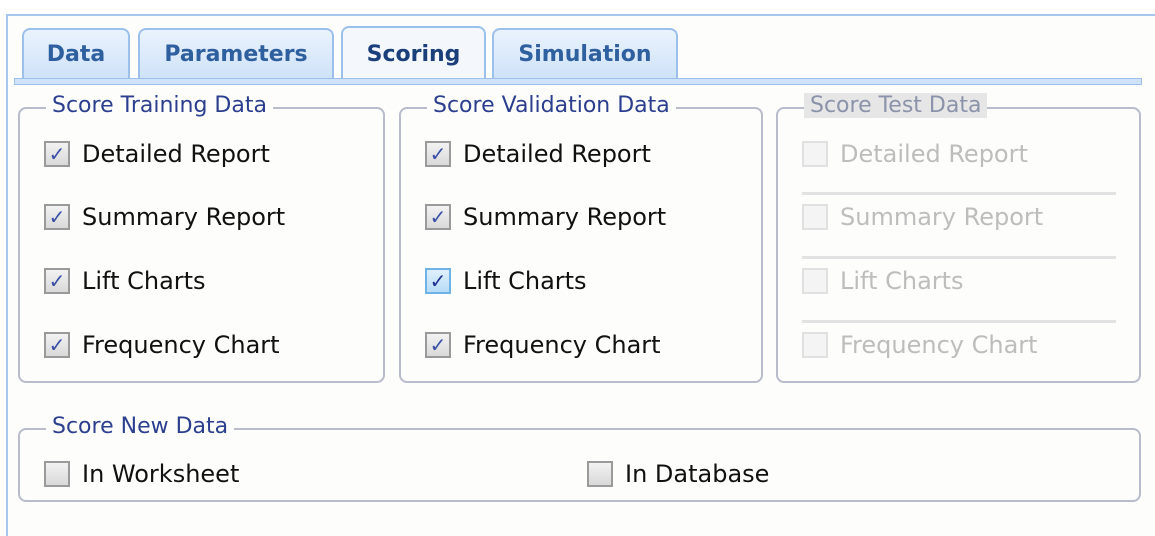 The height and width of the screenshot is (536, 1155). I want to click on frequency-chart-checkbox-row: Frequency Chart, so click(920, 345).